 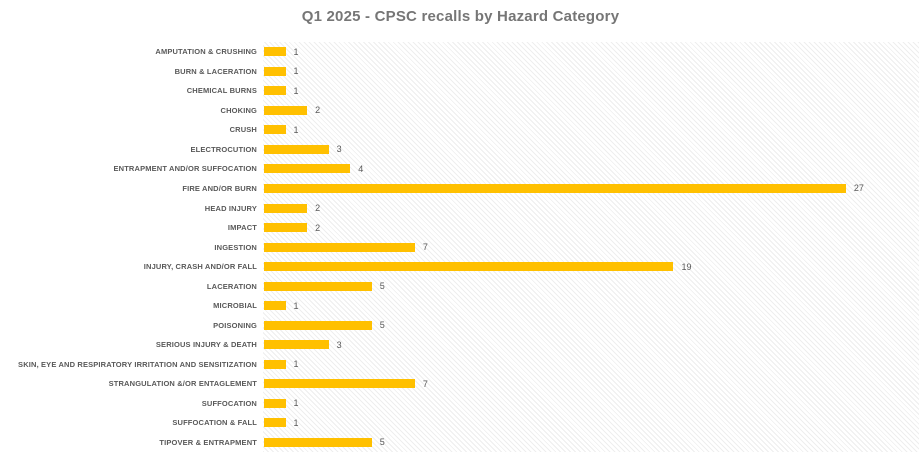 I want to click on category-label: INJURY, CRASH AND/OR FALL, so click(x=200, y=267).